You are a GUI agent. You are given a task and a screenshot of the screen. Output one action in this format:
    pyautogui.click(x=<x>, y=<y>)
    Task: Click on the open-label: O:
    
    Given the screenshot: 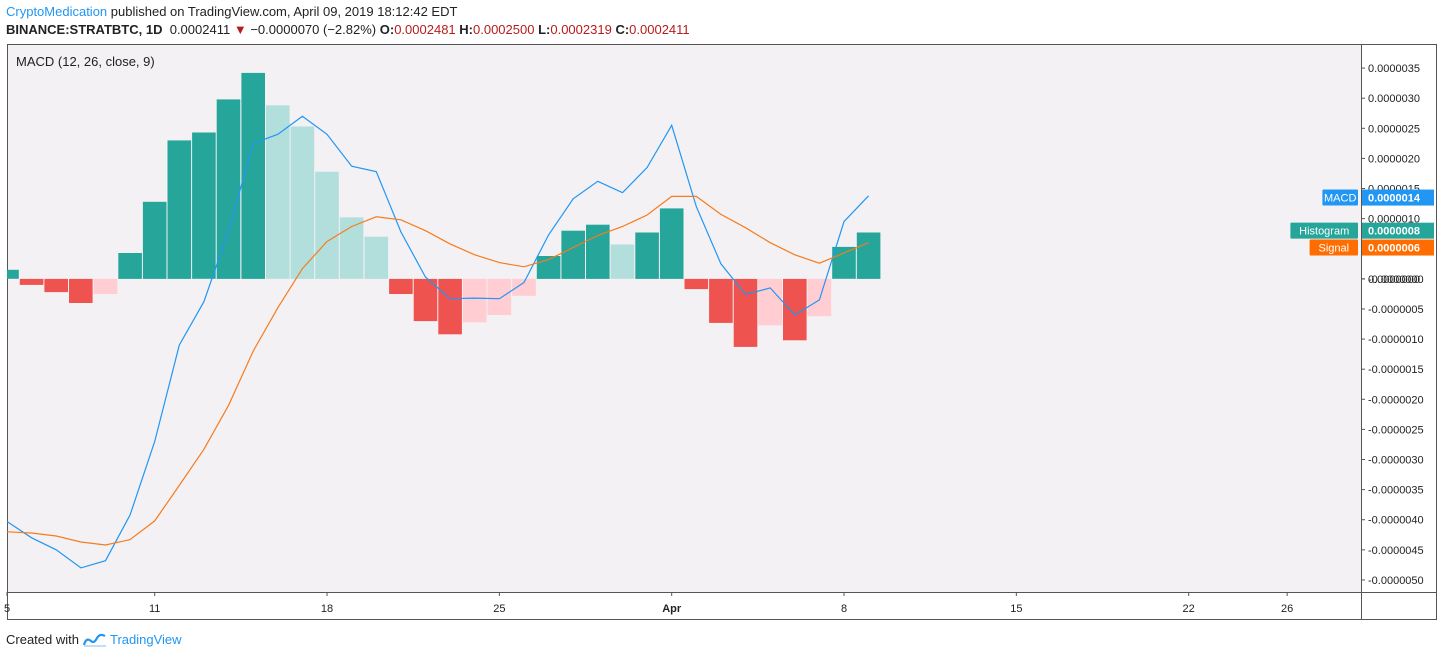 What is the action you would take?
    pyautogui.click(x=387, y=29)
    